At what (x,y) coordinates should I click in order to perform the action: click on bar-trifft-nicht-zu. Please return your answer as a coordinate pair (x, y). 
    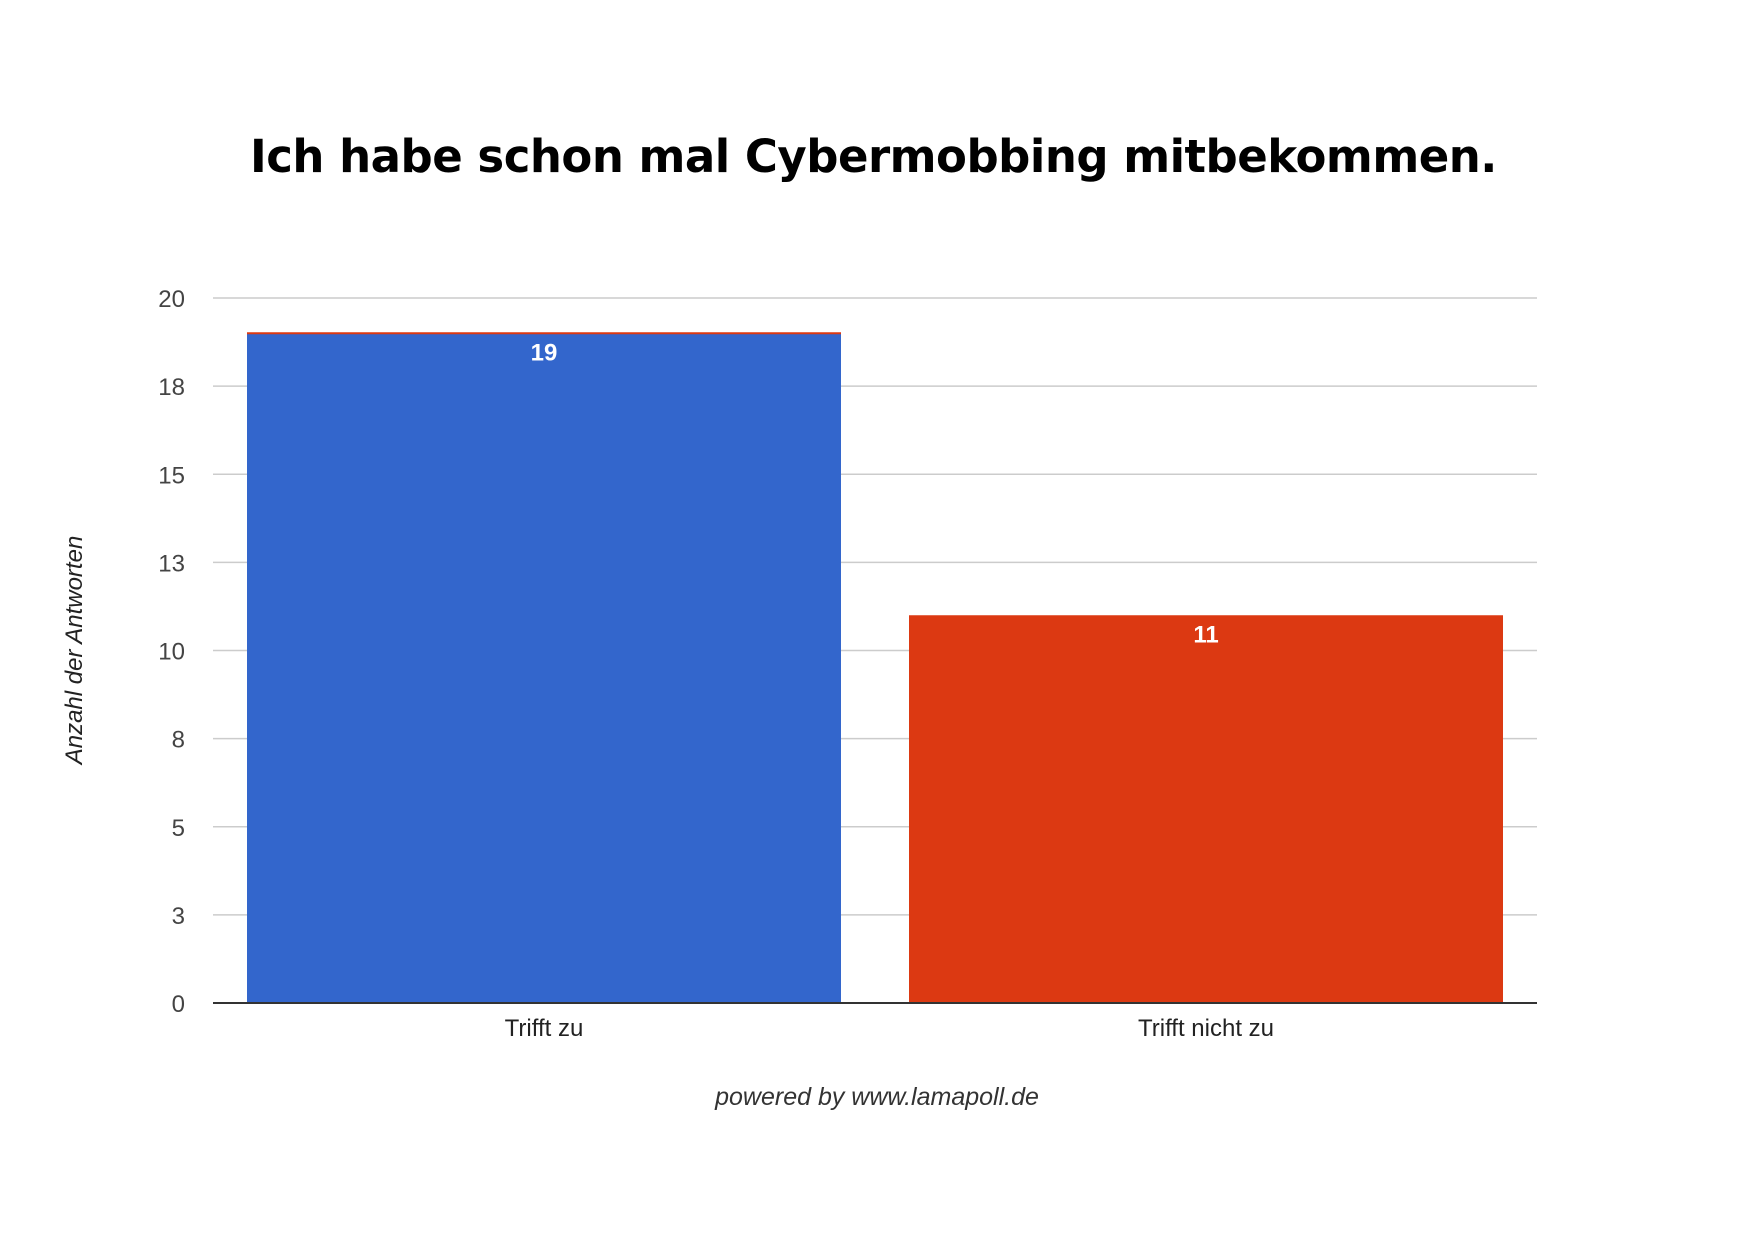
    Looking at the image, I should click on (1206, 809).